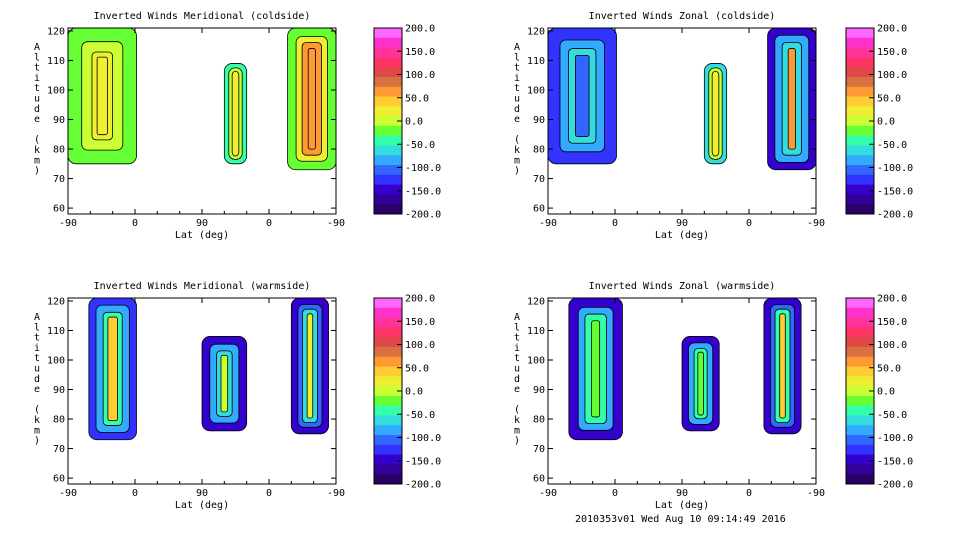 This screenshot has height=540, width=960. I want to click on chart-title: Inverted Winds Zonal (warmside), so click(682, 286).